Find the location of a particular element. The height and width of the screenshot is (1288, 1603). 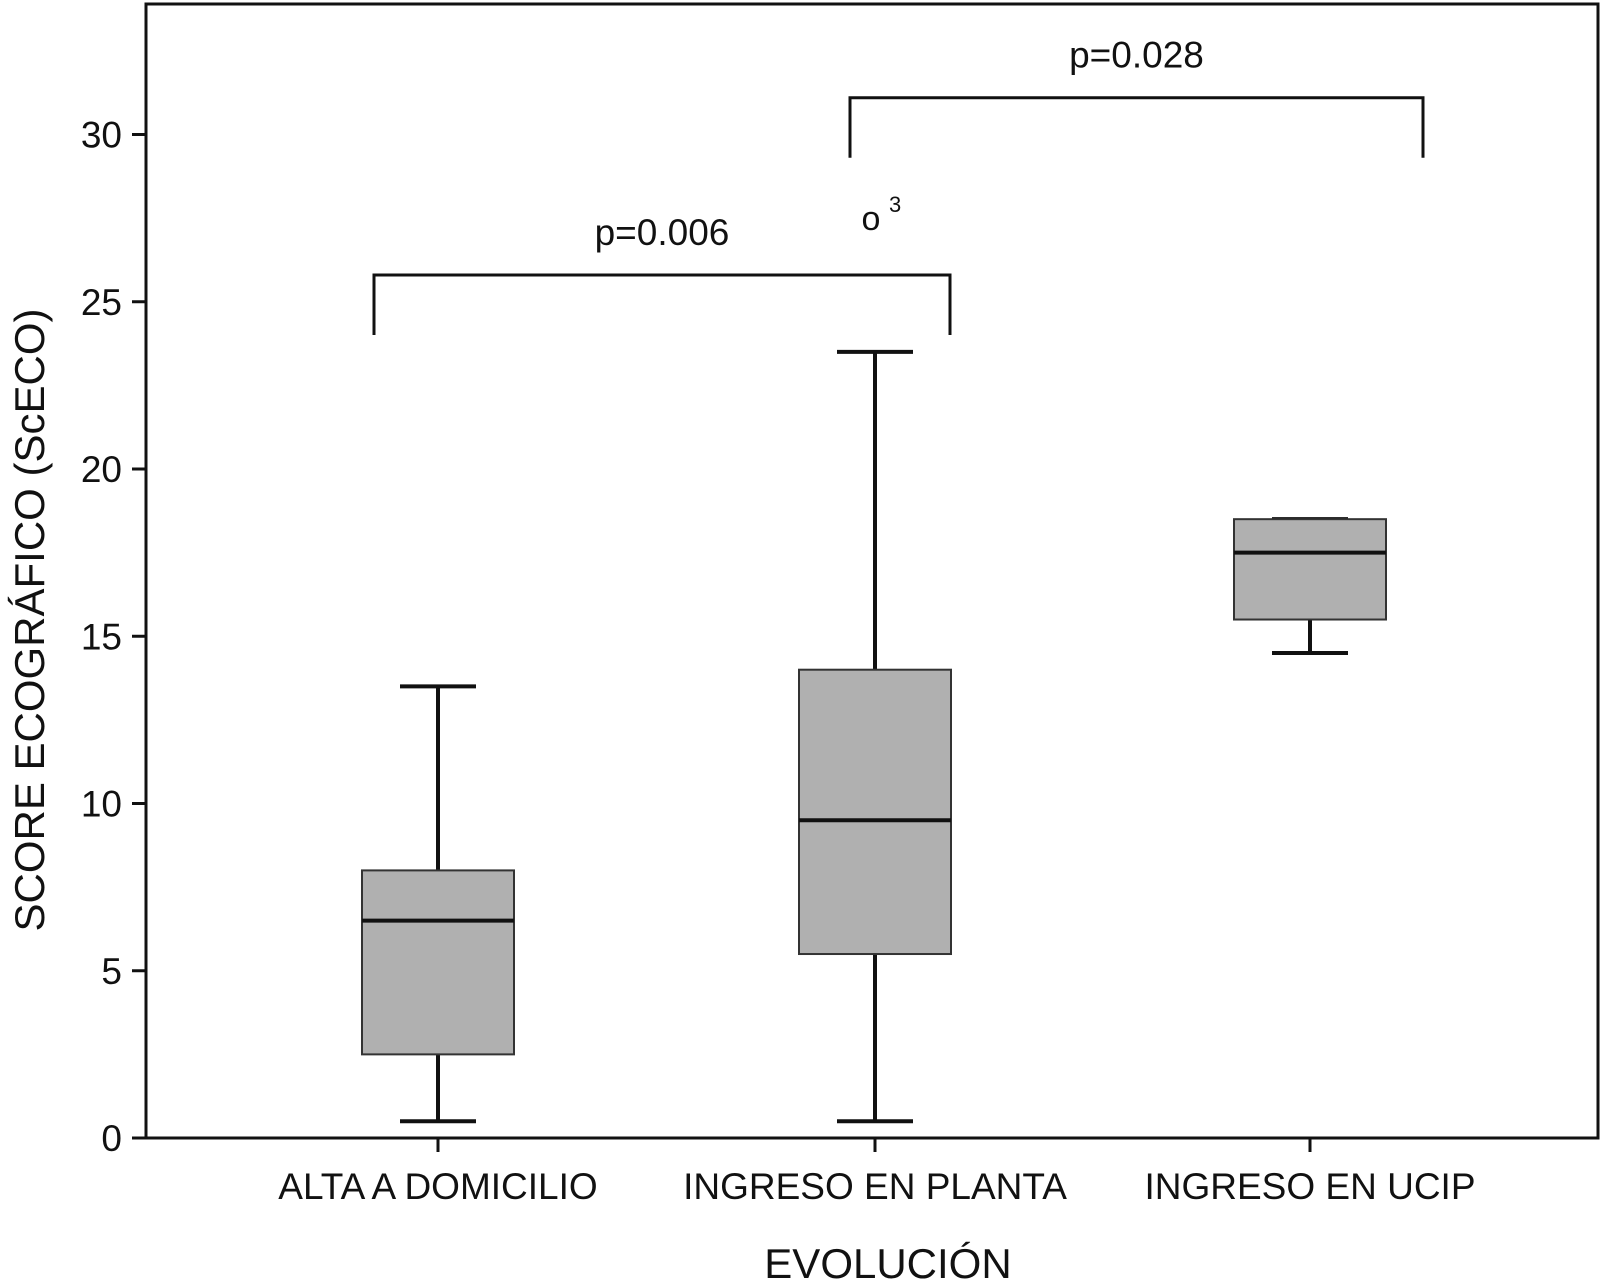

x-category-label: INGRESO EN PLANTA is located at coordinates (875, 1186).